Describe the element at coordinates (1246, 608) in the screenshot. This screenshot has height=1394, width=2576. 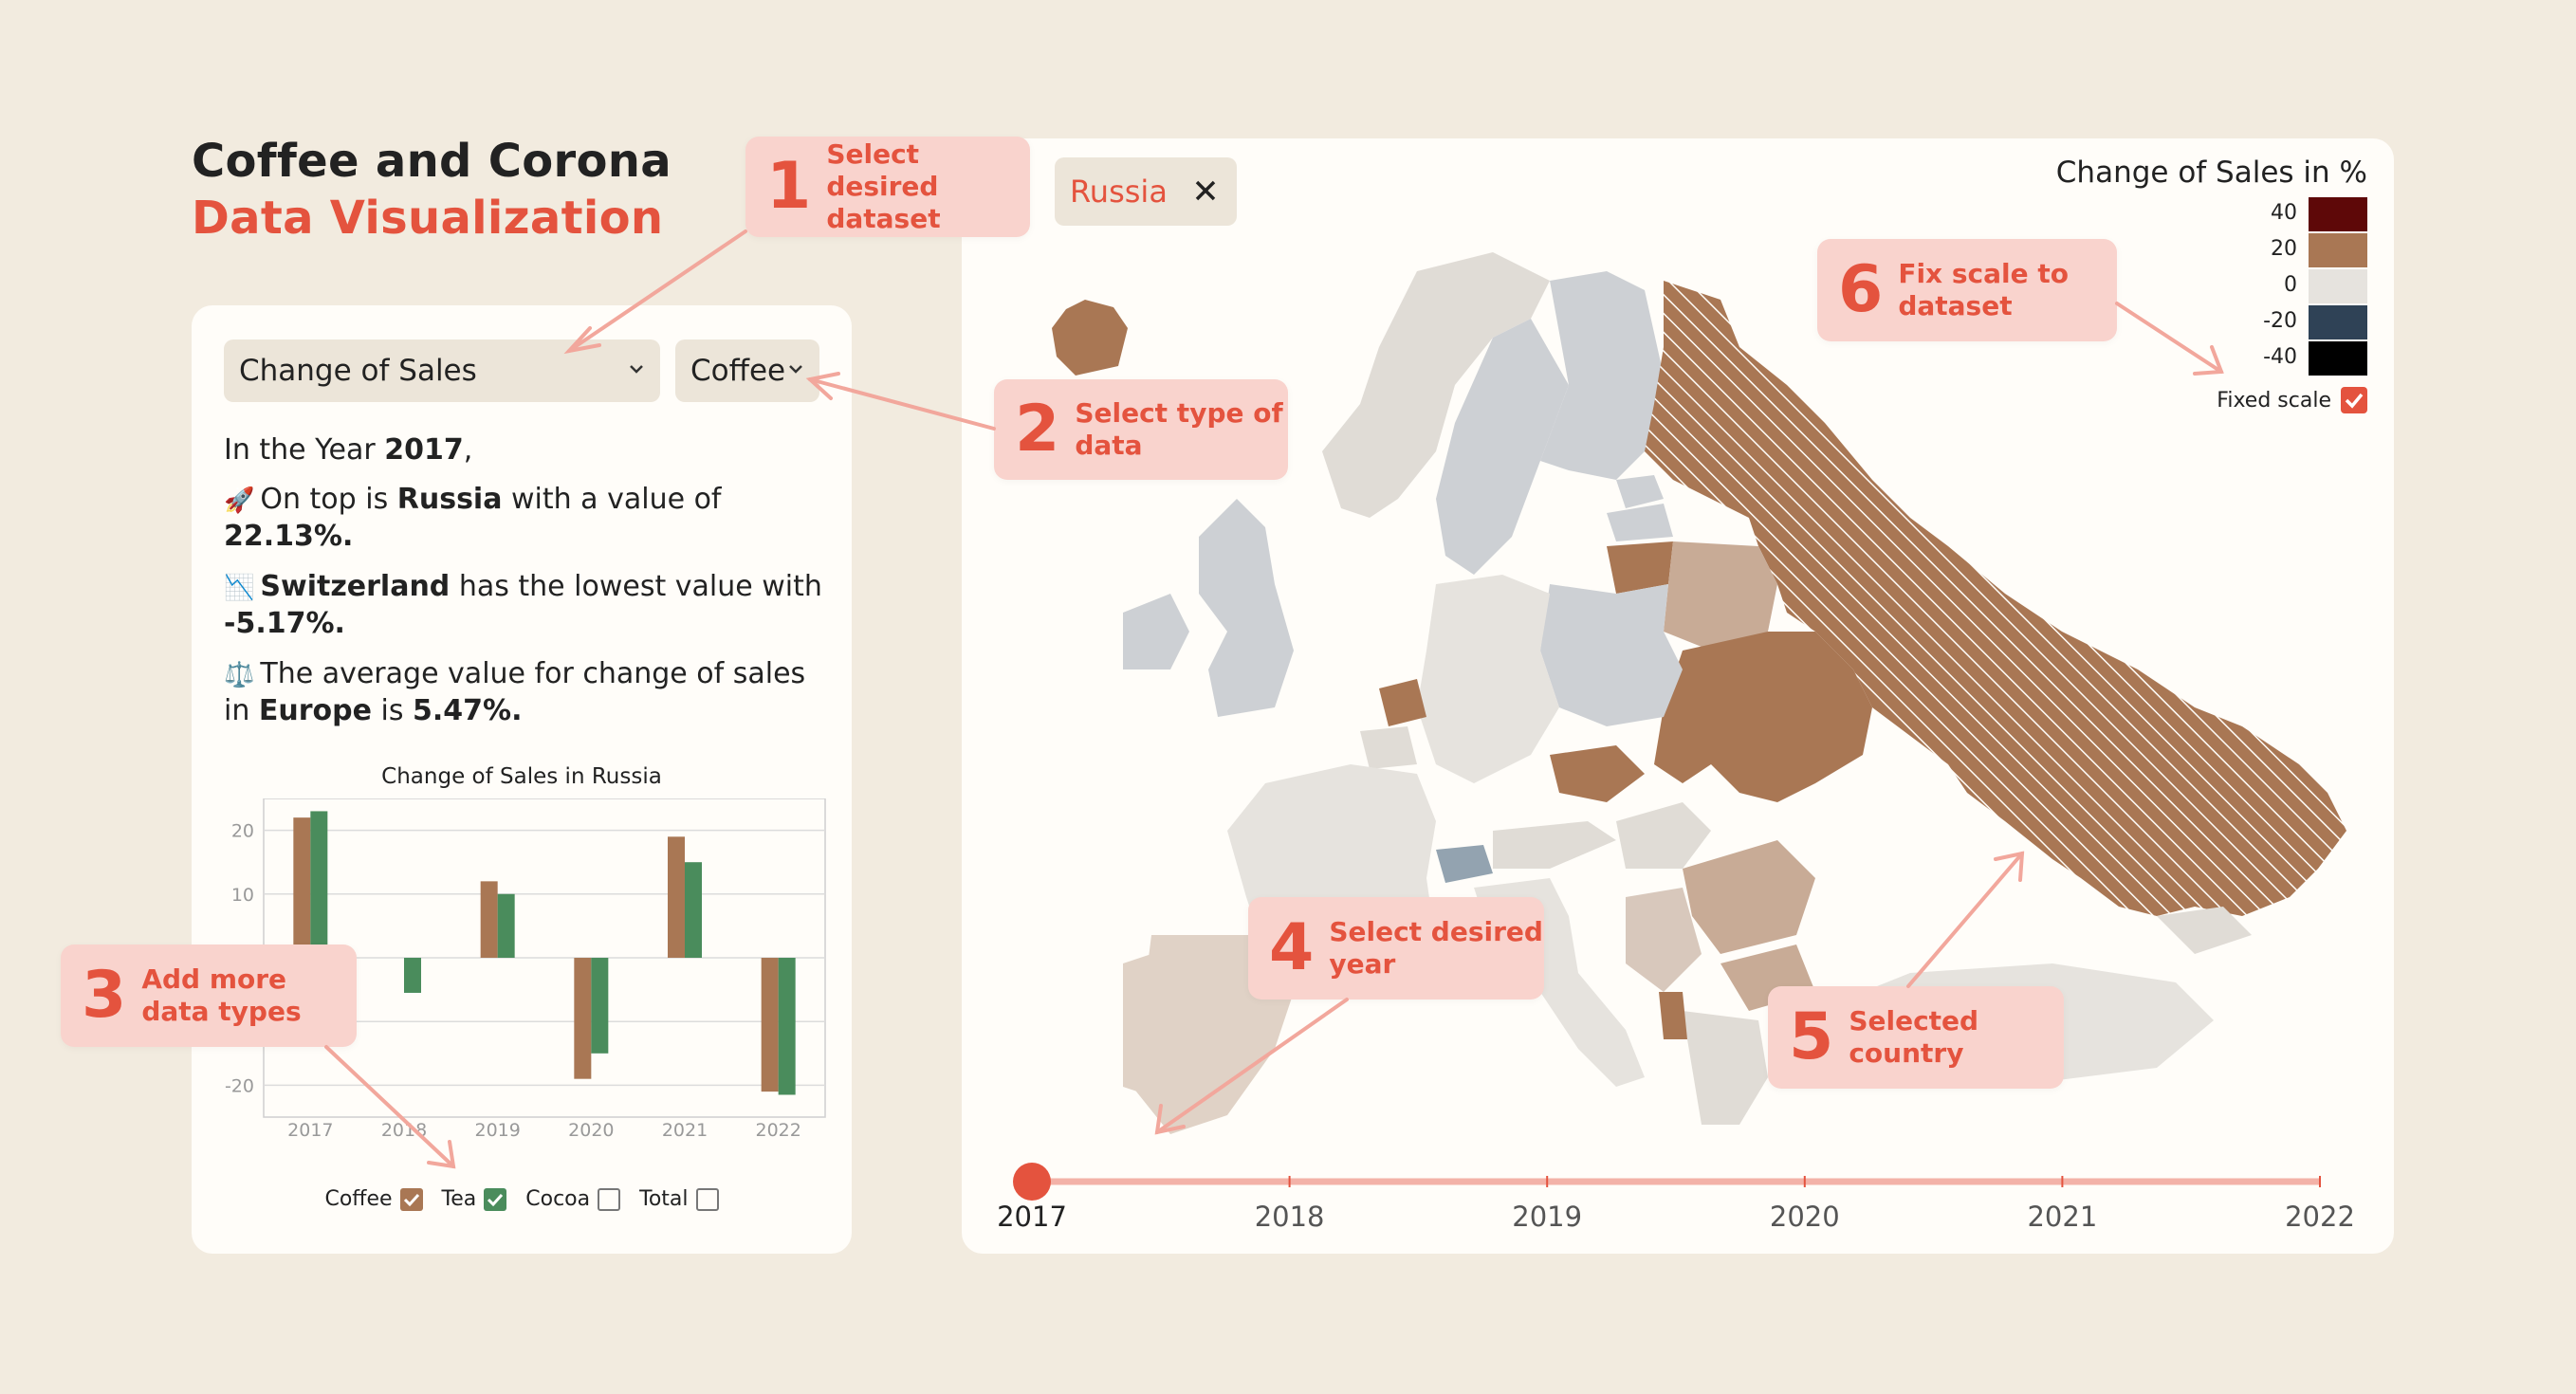
I see `country-united-kingdom` at that location.